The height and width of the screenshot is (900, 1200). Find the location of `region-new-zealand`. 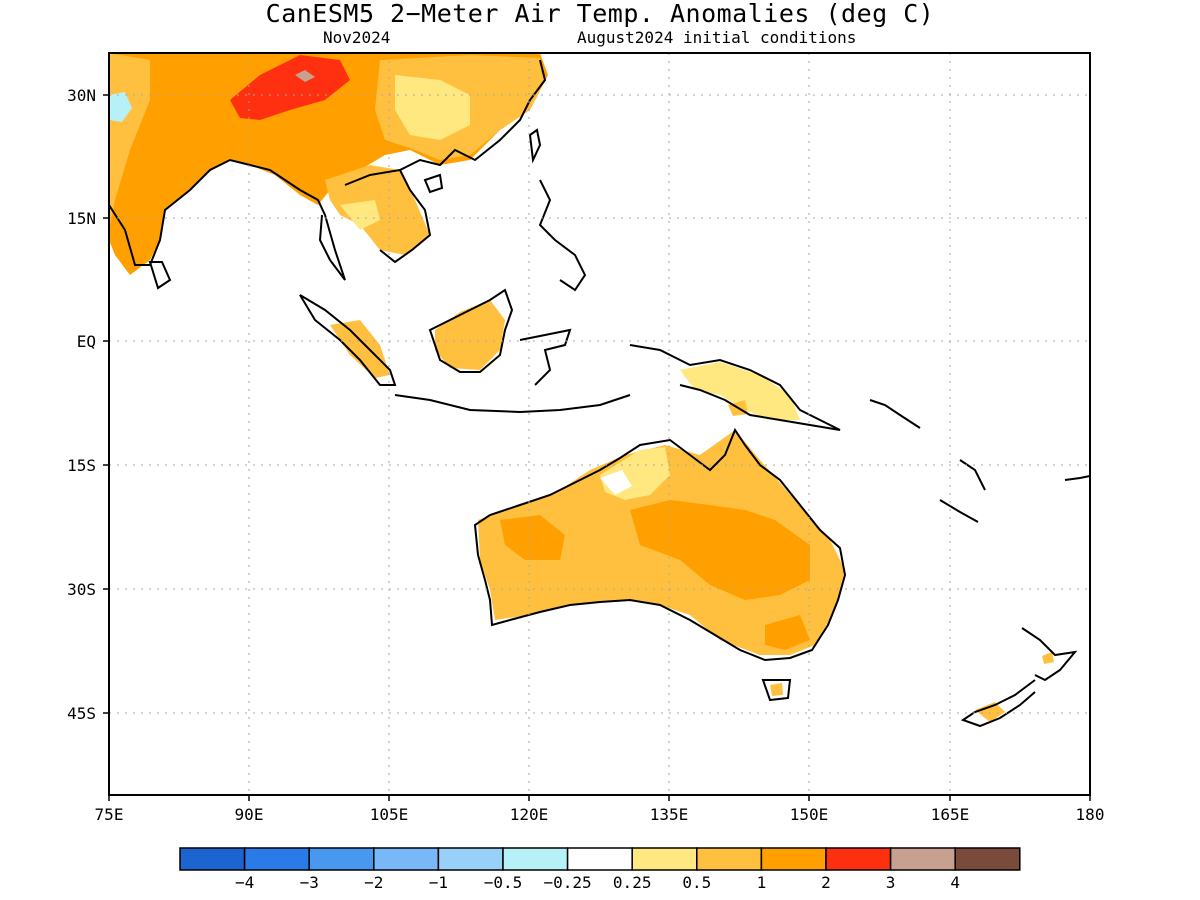

region-new-zealand is located at coordinates (990, 712).